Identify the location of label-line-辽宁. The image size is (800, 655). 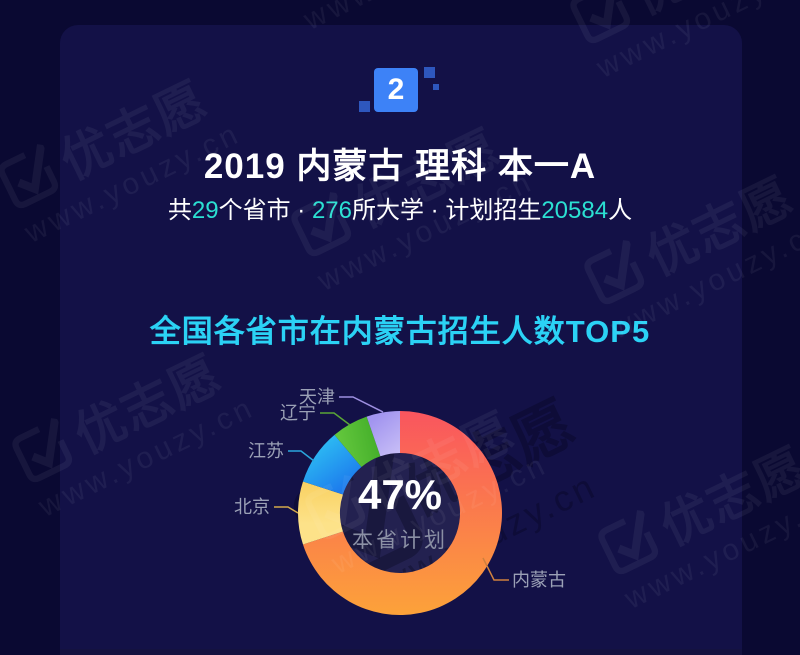
(335, 419).